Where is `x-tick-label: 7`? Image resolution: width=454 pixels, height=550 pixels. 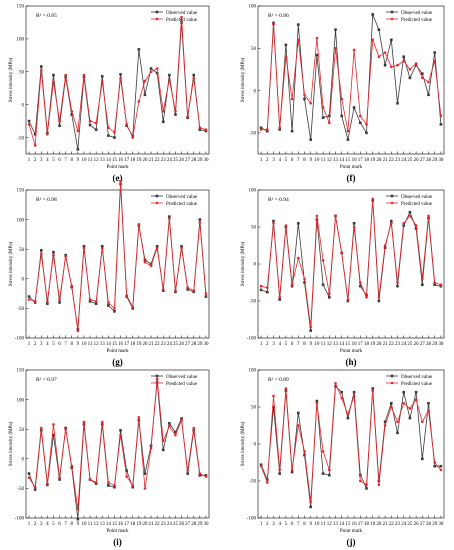
x-tick-label: 7 is located at coordinates (298, 524).